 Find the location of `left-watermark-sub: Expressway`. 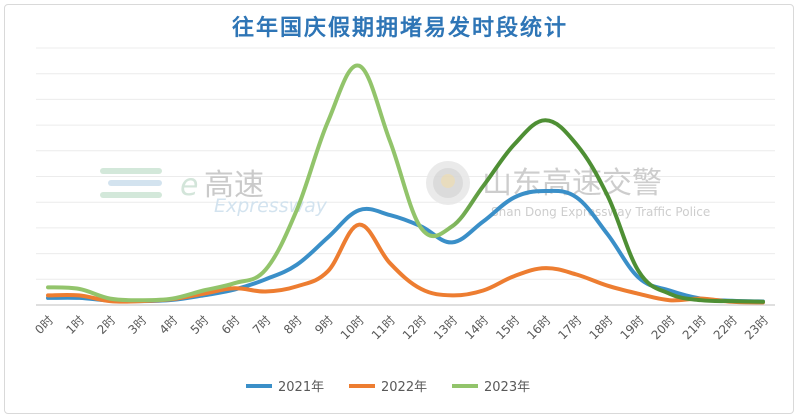

left-watermark-sub: Expressway is located at coordinates (271, 206).